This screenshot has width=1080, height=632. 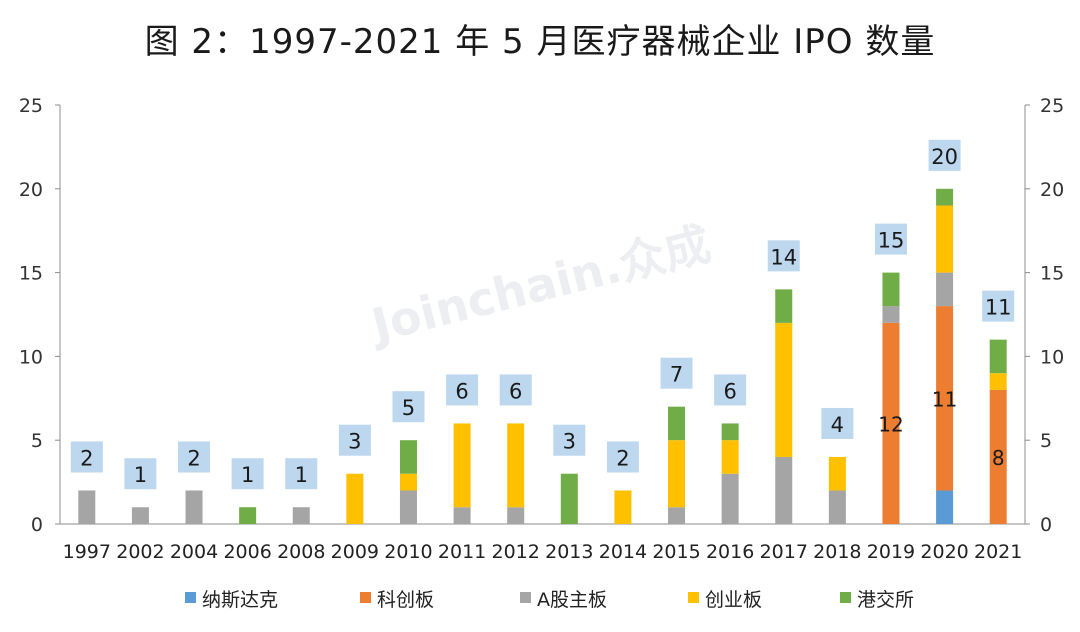 What do you see at coordinates (1052, 190) in the screenshot?
I see `y-tick-label-right: 20` at bounding box center [1052, 190].